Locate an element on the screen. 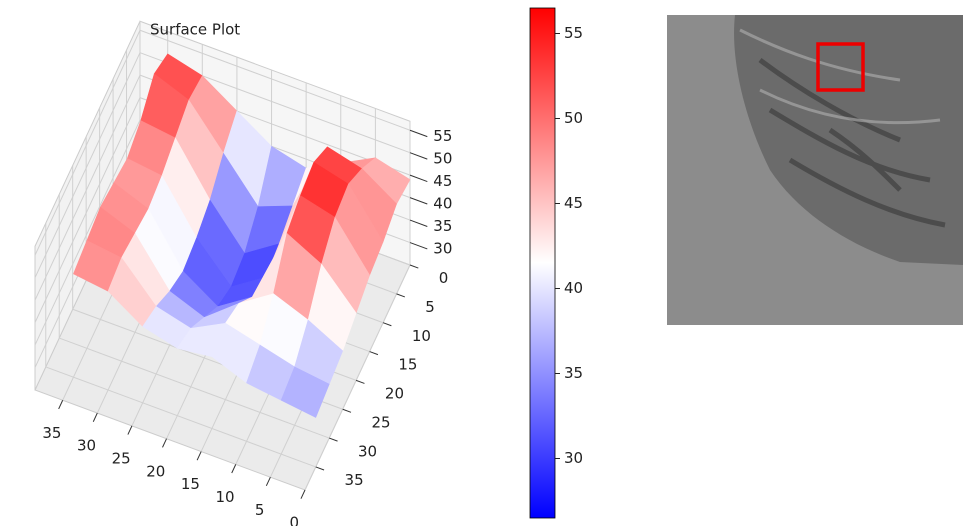  x-tick-label: 25 is located at coordinates (121, 458).